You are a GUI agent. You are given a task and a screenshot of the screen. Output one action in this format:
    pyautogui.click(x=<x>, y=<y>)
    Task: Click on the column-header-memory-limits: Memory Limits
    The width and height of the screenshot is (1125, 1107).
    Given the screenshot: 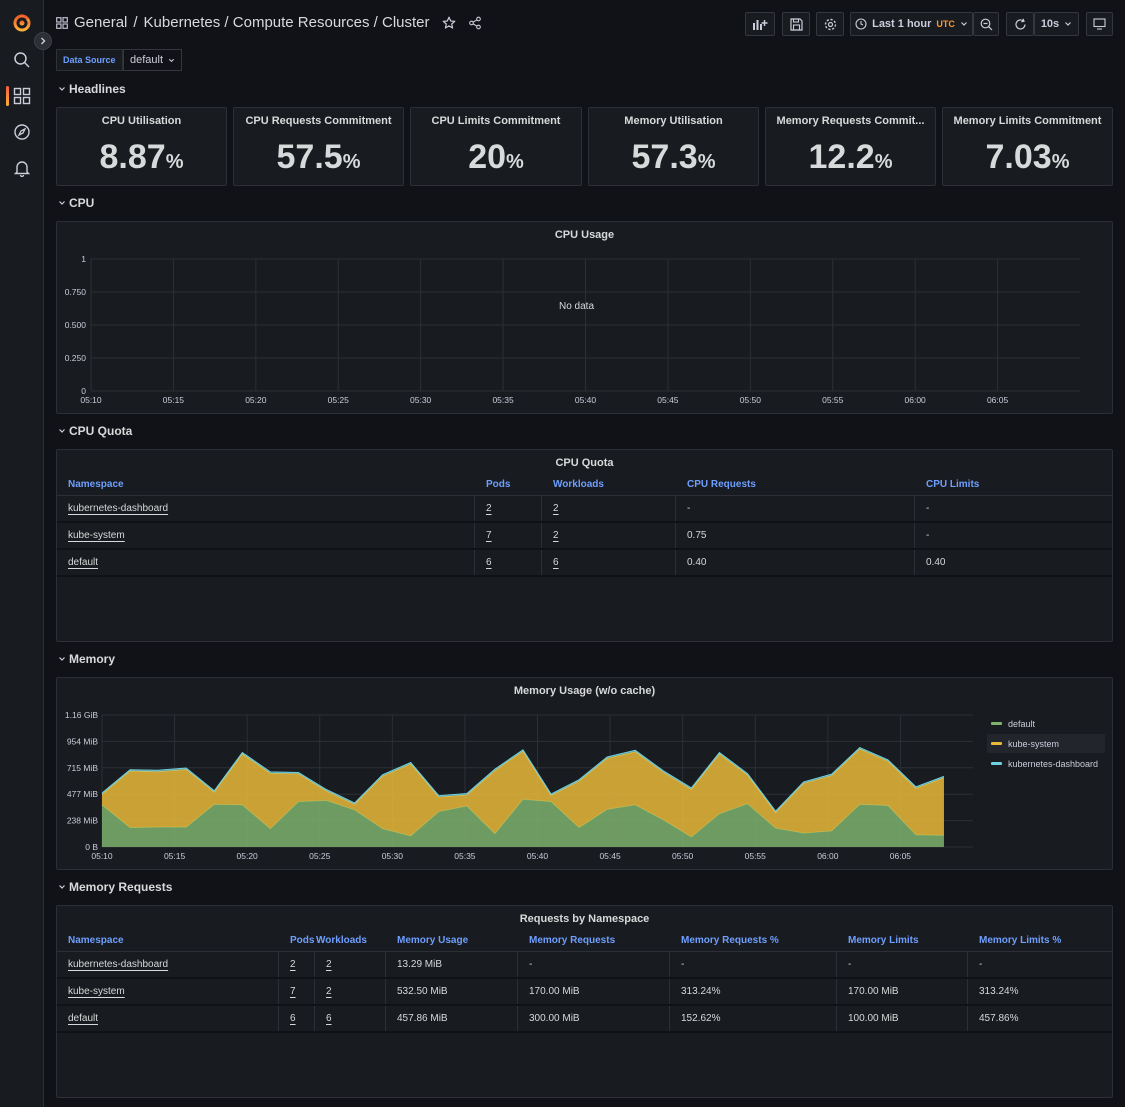 What is the action you would take?
    pyautogui.click(x=883, y=940)
    